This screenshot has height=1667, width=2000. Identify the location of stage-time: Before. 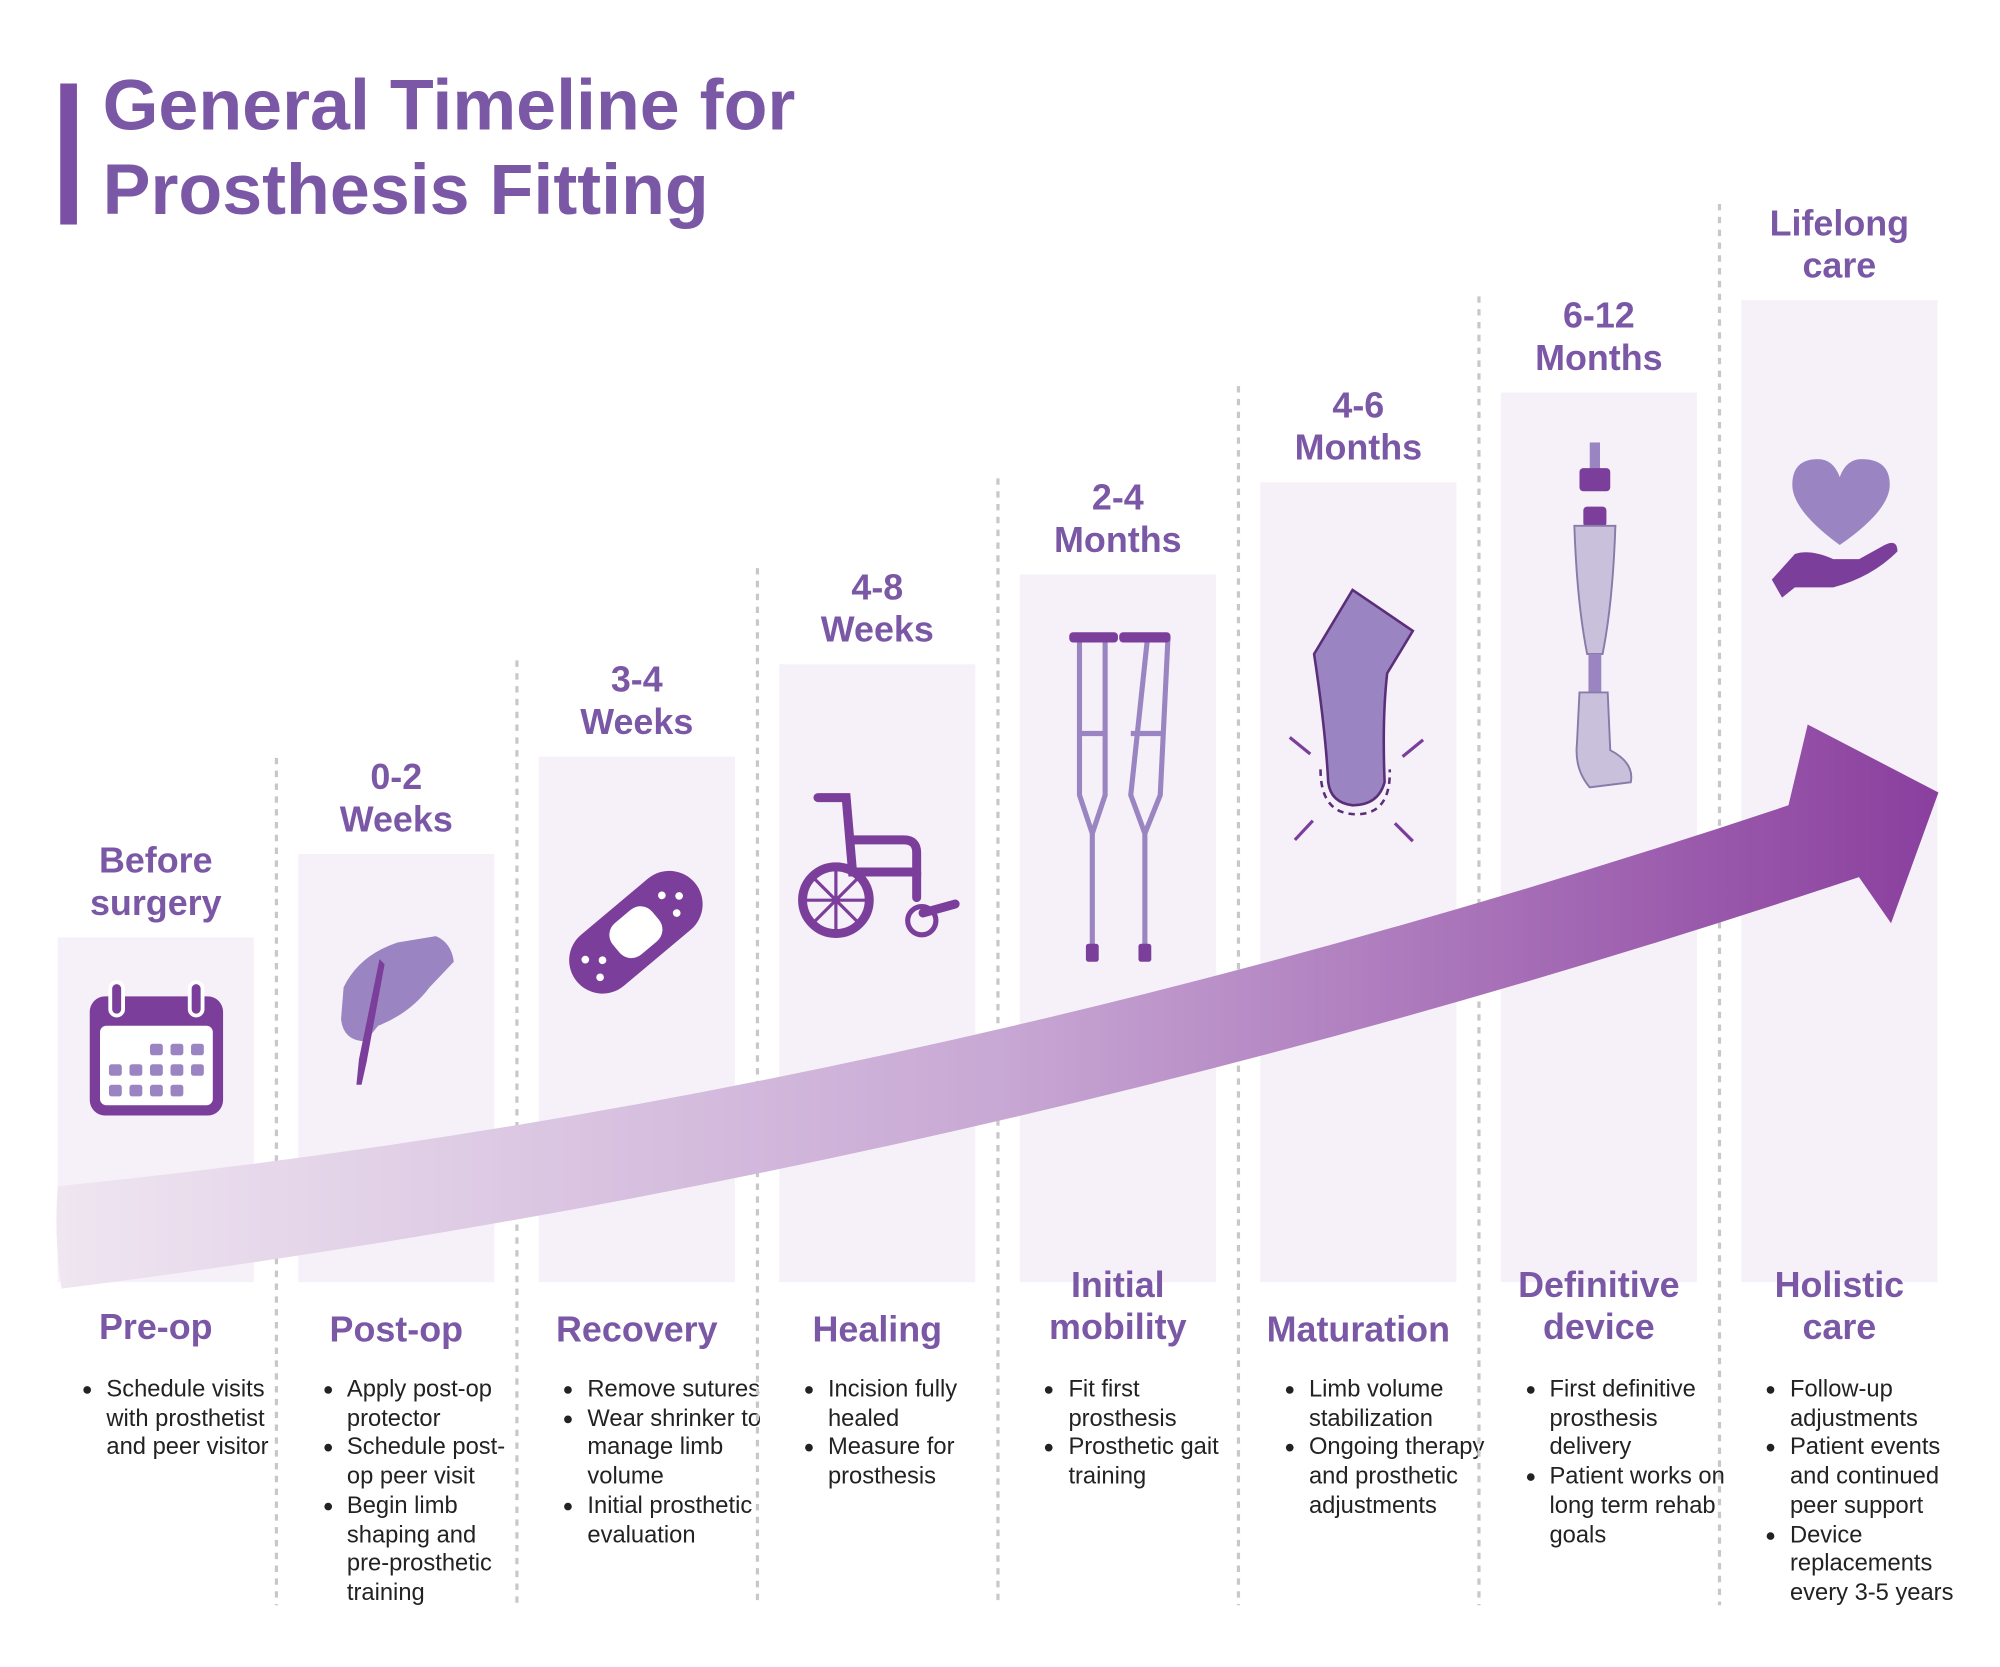
(156, 860).